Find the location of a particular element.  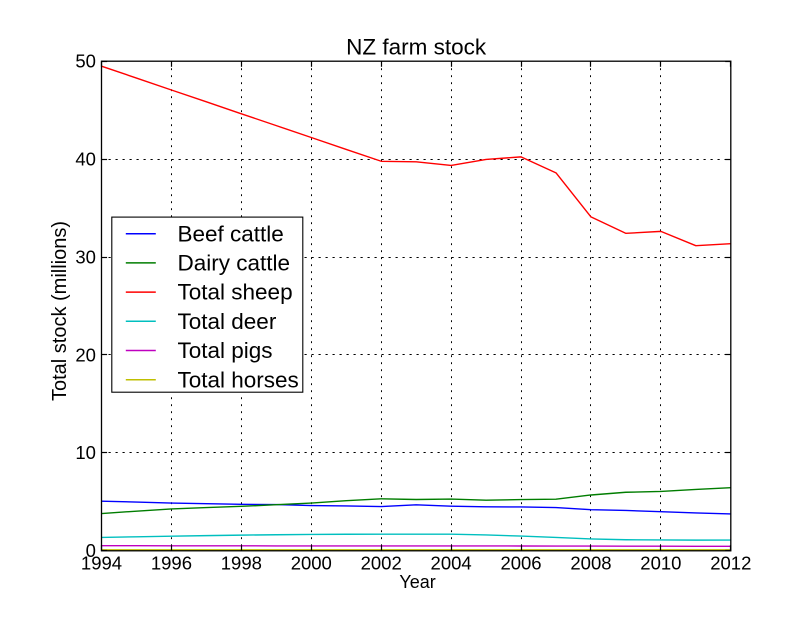

svg-text: 2000 is located at coordinates (311, 562).